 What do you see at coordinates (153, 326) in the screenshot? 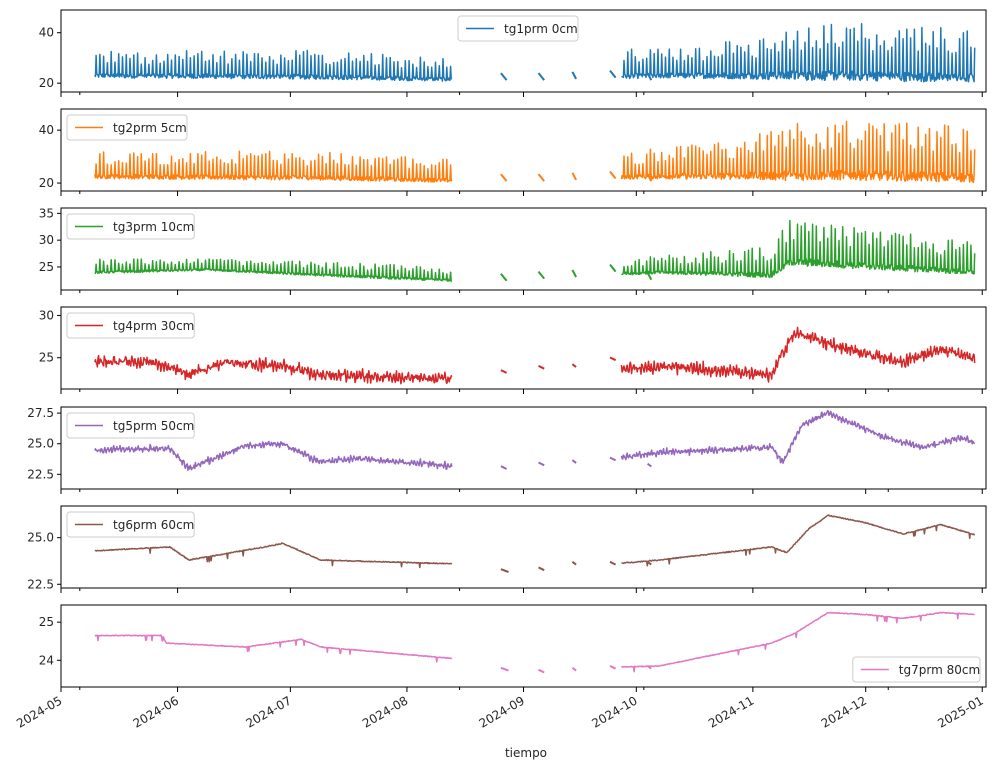
I see `legend-label: tg4prm 30cm` at bounding box center [153, 326].